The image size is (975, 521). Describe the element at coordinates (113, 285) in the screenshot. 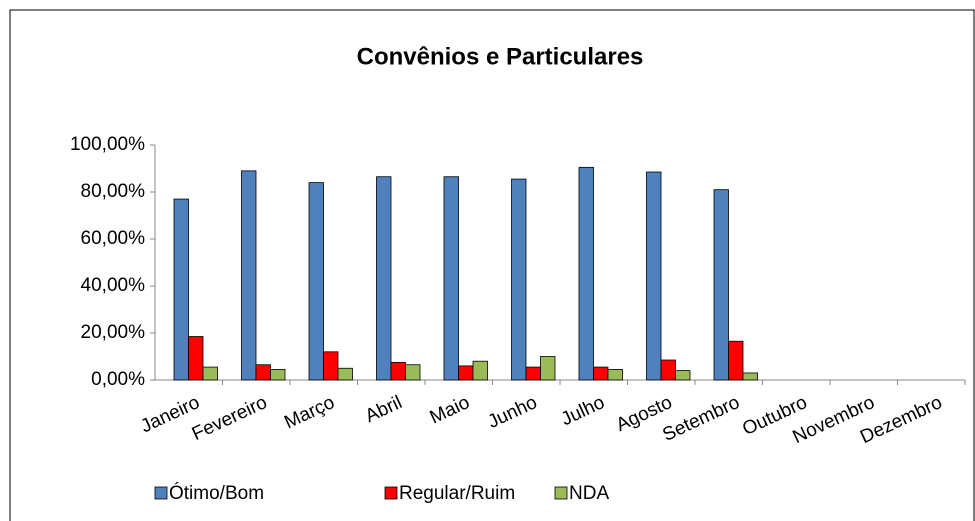

I see `y-tick-label: 40,00%` at that location.